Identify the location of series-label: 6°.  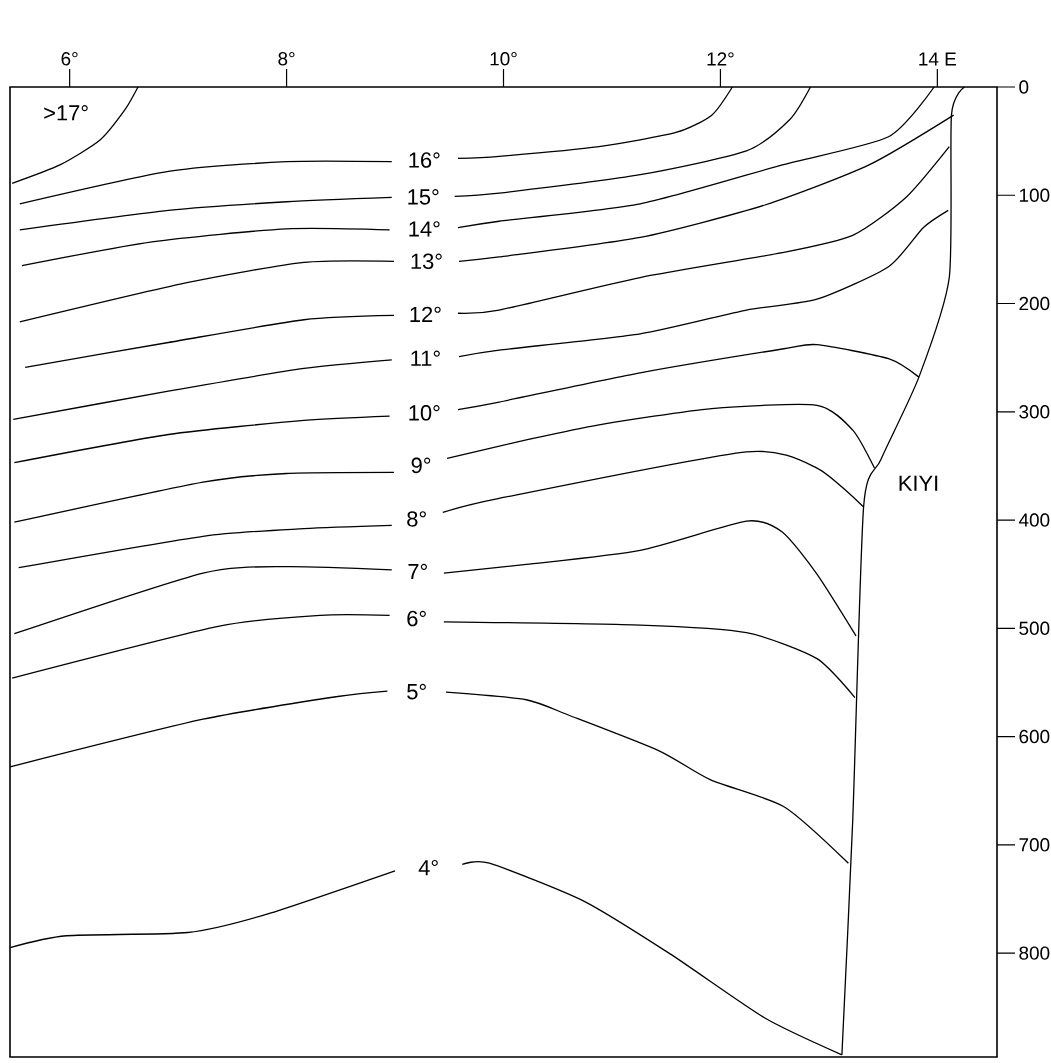
(416, 618).